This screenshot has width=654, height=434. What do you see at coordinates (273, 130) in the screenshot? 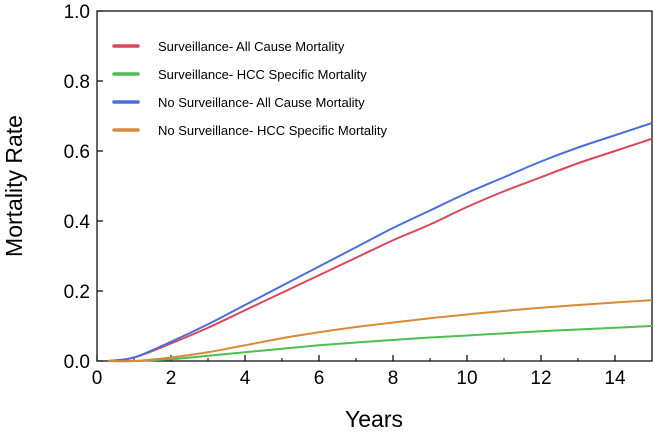
I see `legend-label-4: No Surveillance- HCC Specific Mortality` at bounding box center [273, 130].